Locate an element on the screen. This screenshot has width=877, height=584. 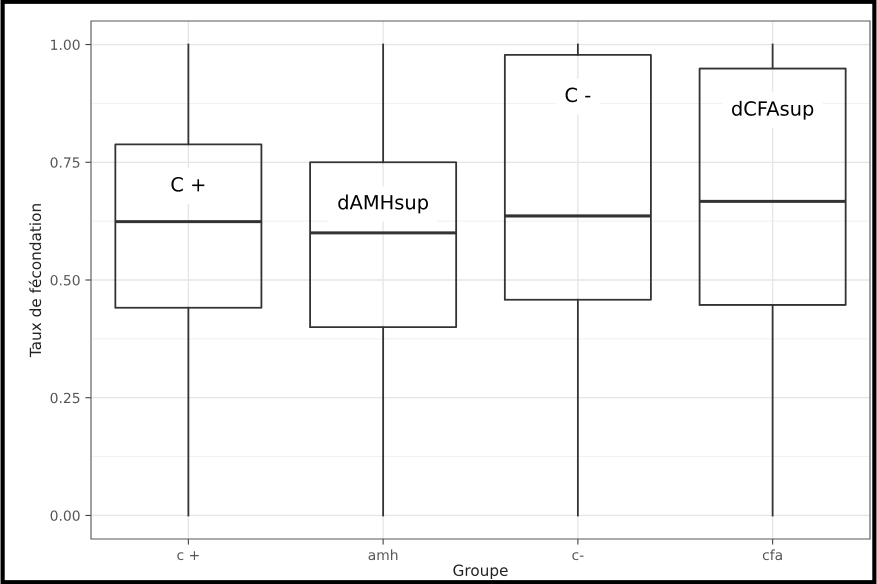
annotation: dCFAsup is located at coordinates (773, 110).